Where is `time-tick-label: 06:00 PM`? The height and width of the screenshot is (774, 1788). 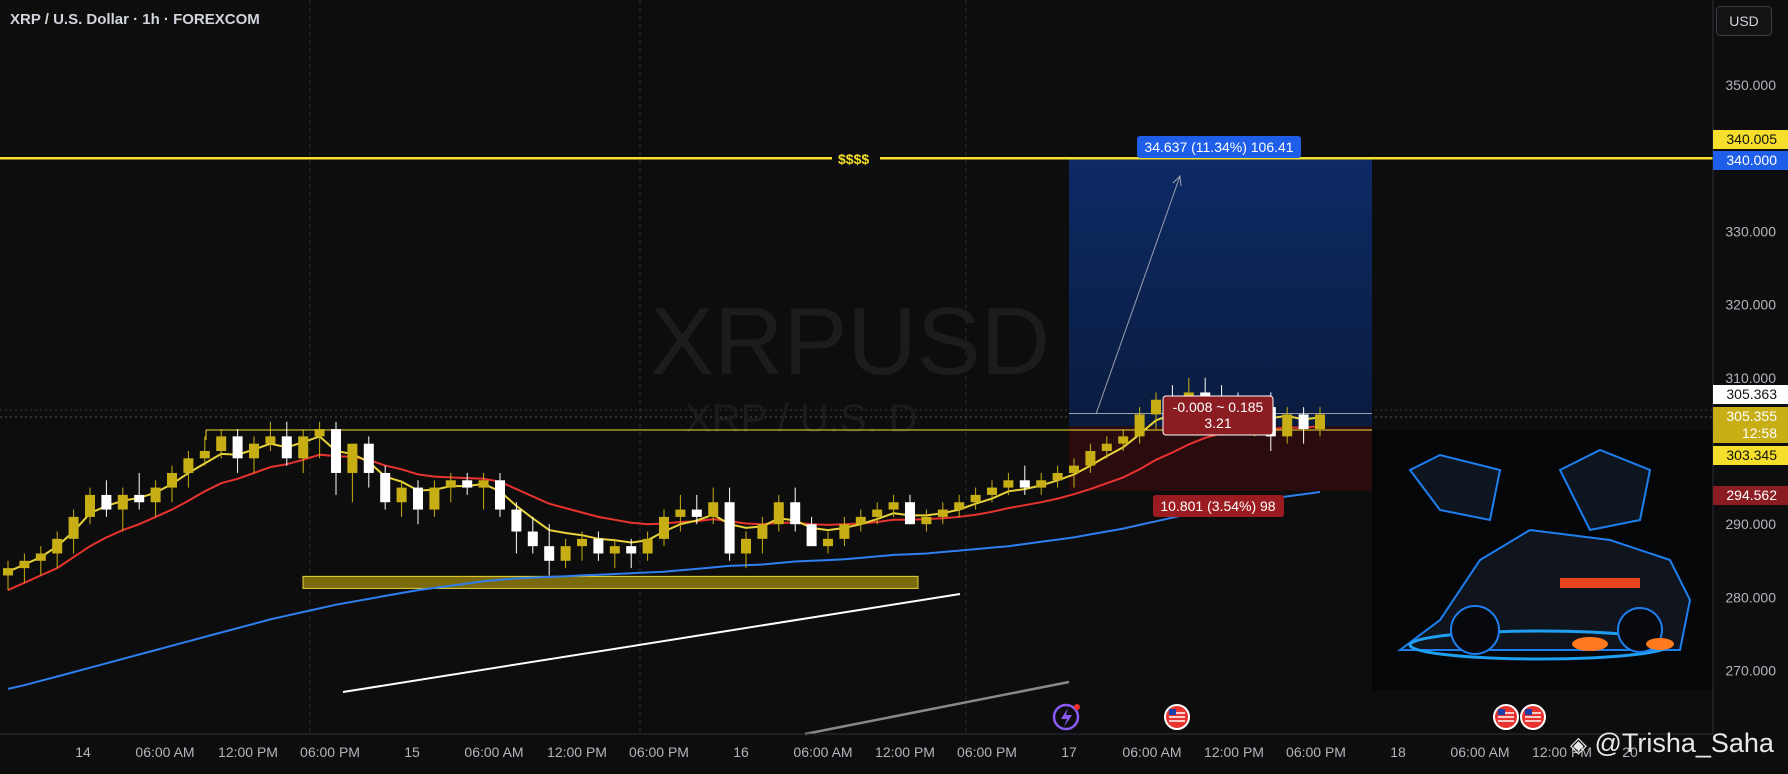
time-tick-label: 06:00 PM is located at coordinates (987, 752).